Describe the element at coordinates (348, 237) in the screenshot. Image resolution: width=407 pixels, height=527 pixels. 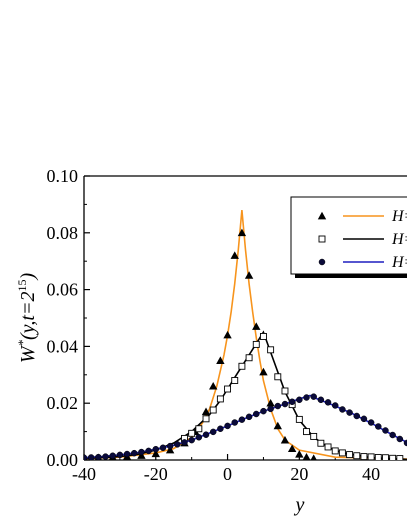
I see `legend: H= H= H=` at that location.